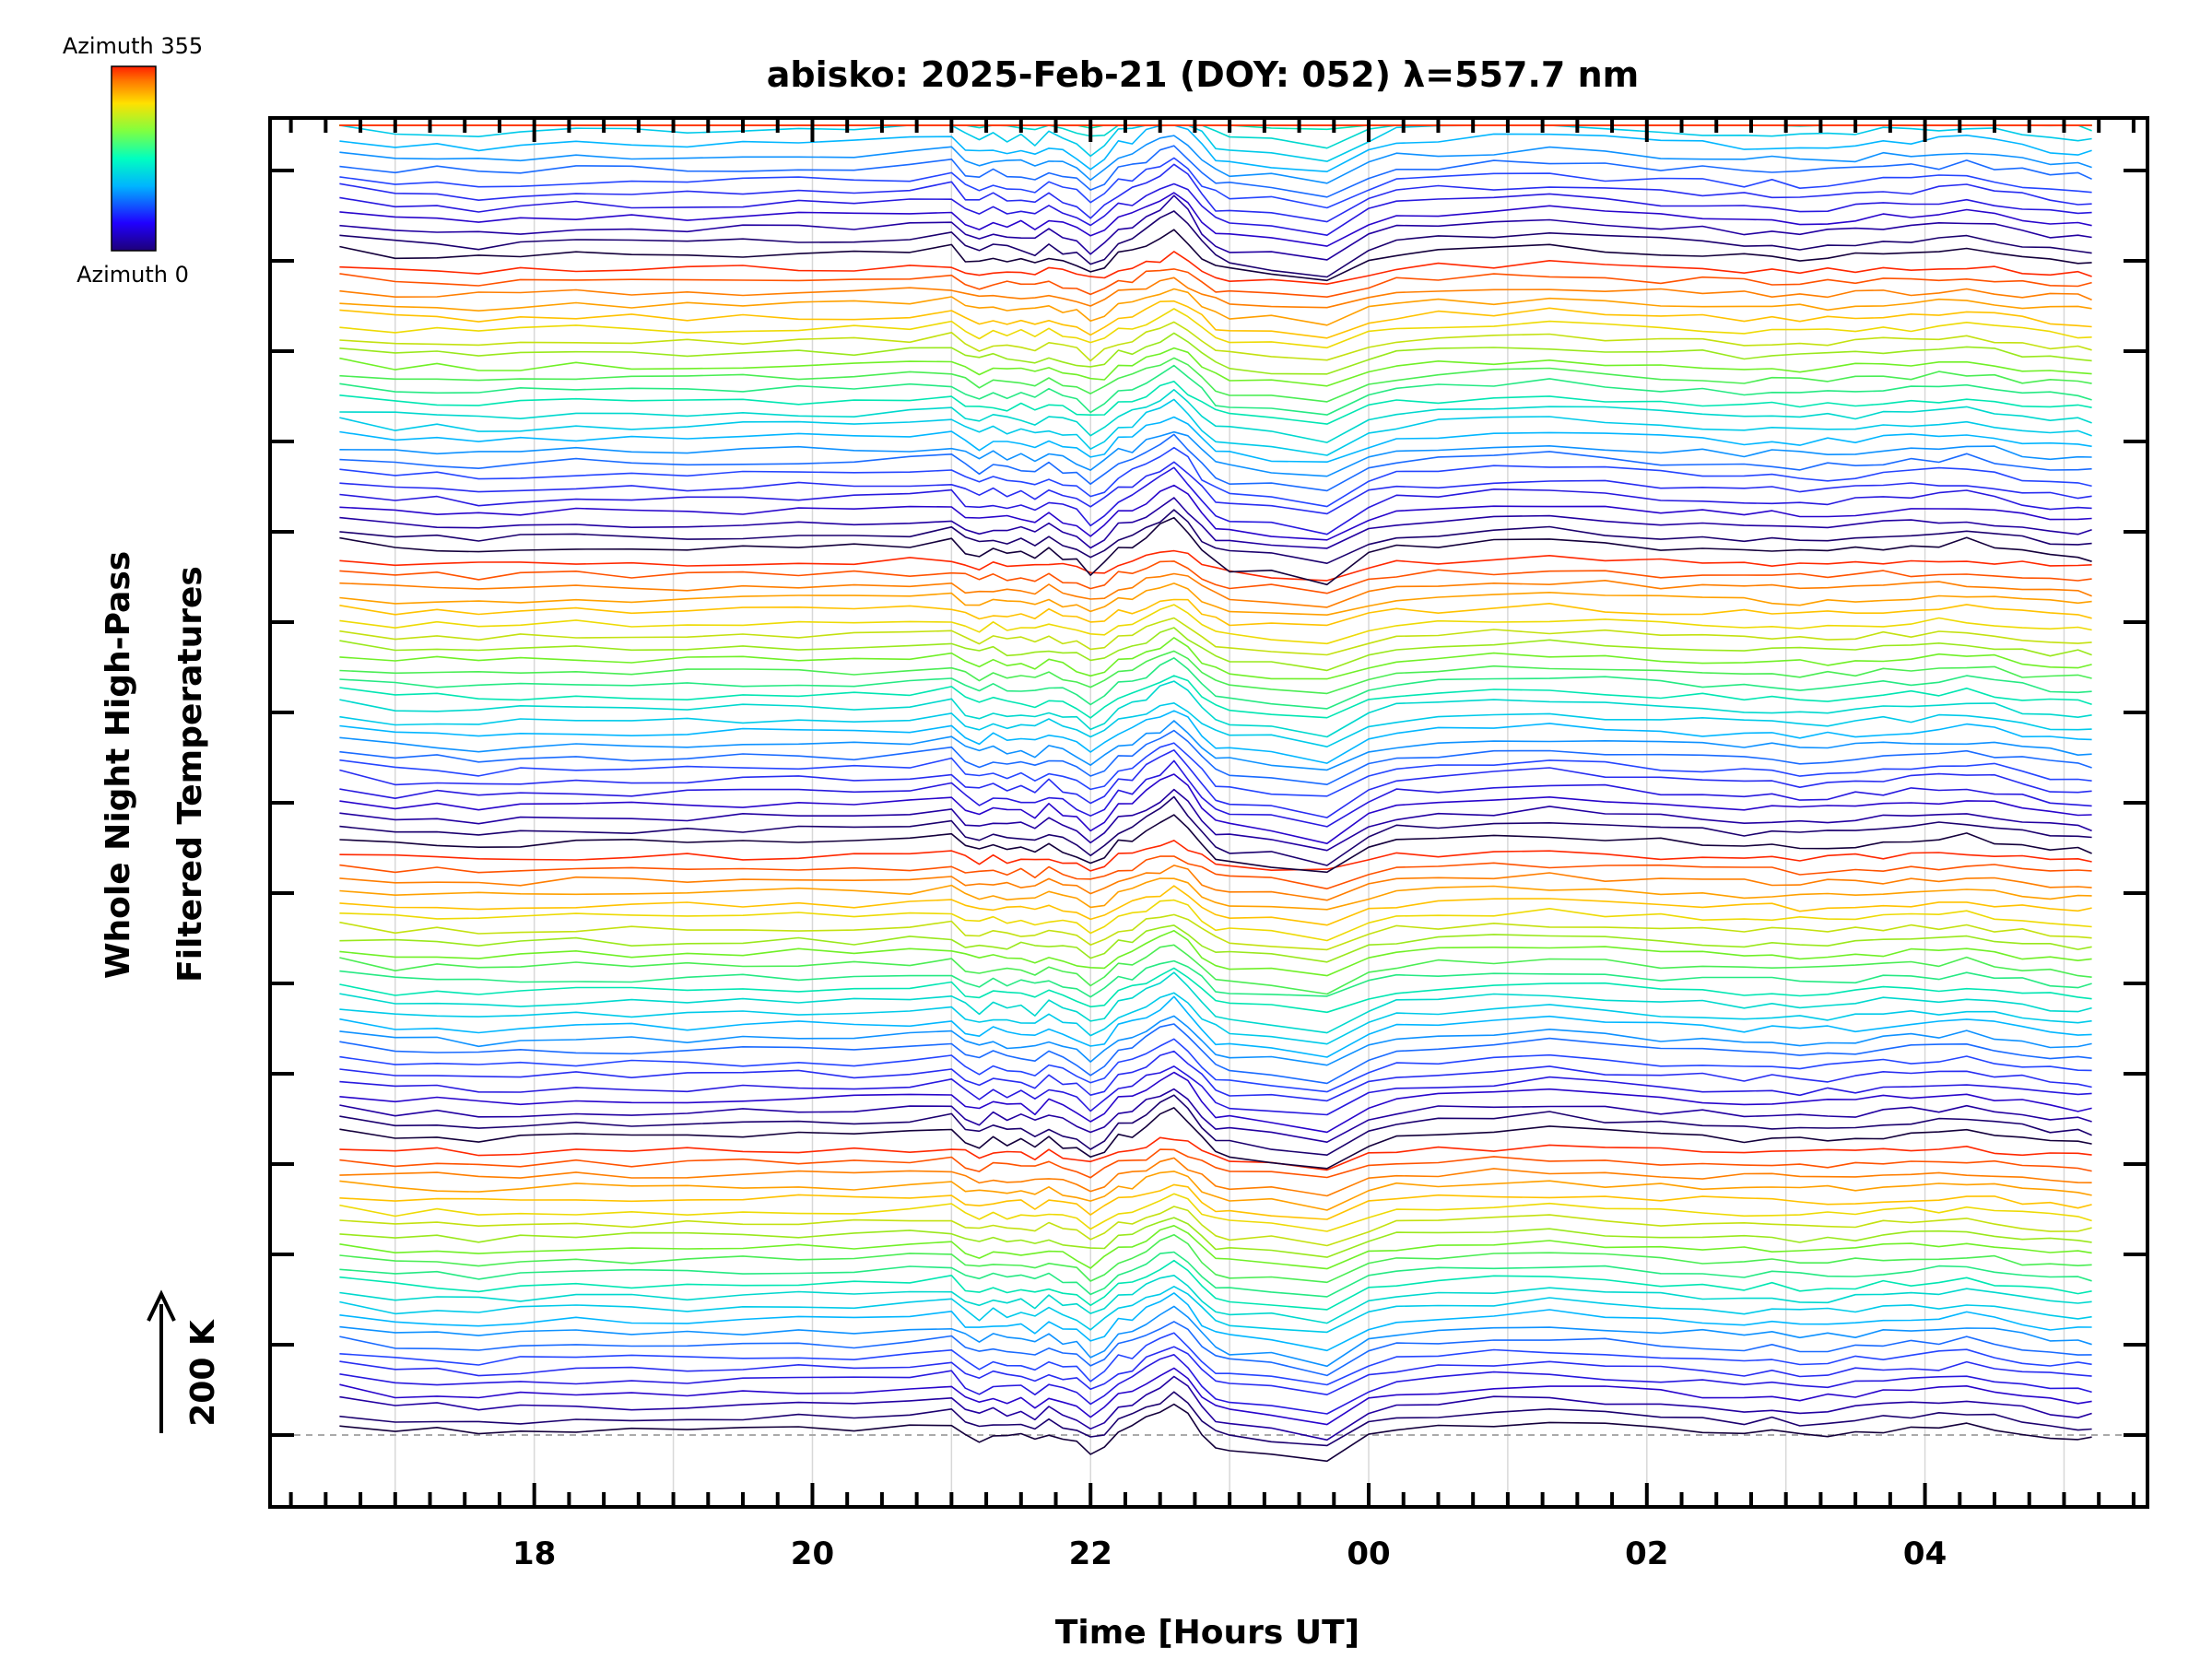 This screenshot has height=1659, width=2212. I want to click on colorbar, so click(134, 158).